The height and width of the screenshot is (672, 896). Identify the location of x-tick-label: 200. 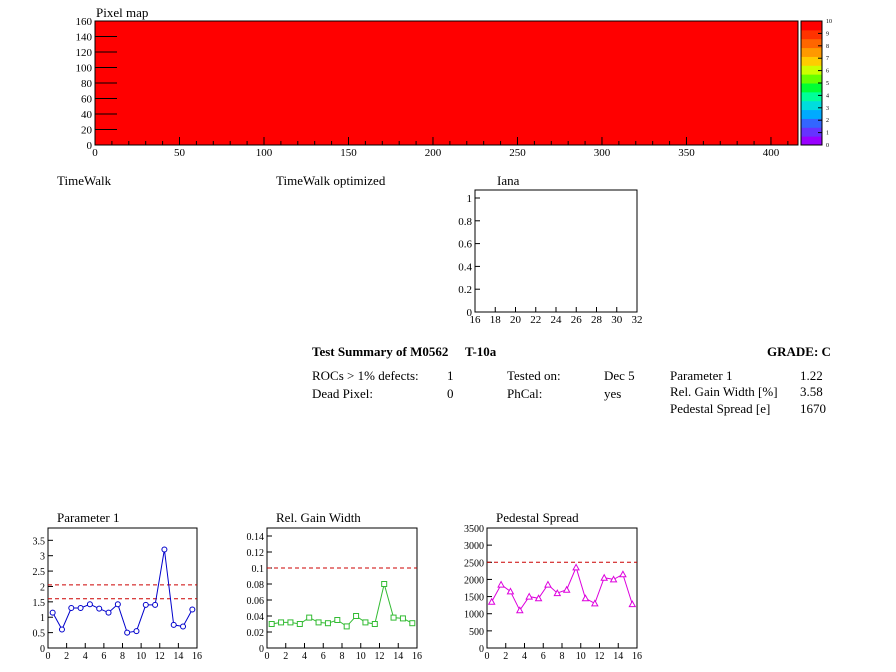
(433, 153).